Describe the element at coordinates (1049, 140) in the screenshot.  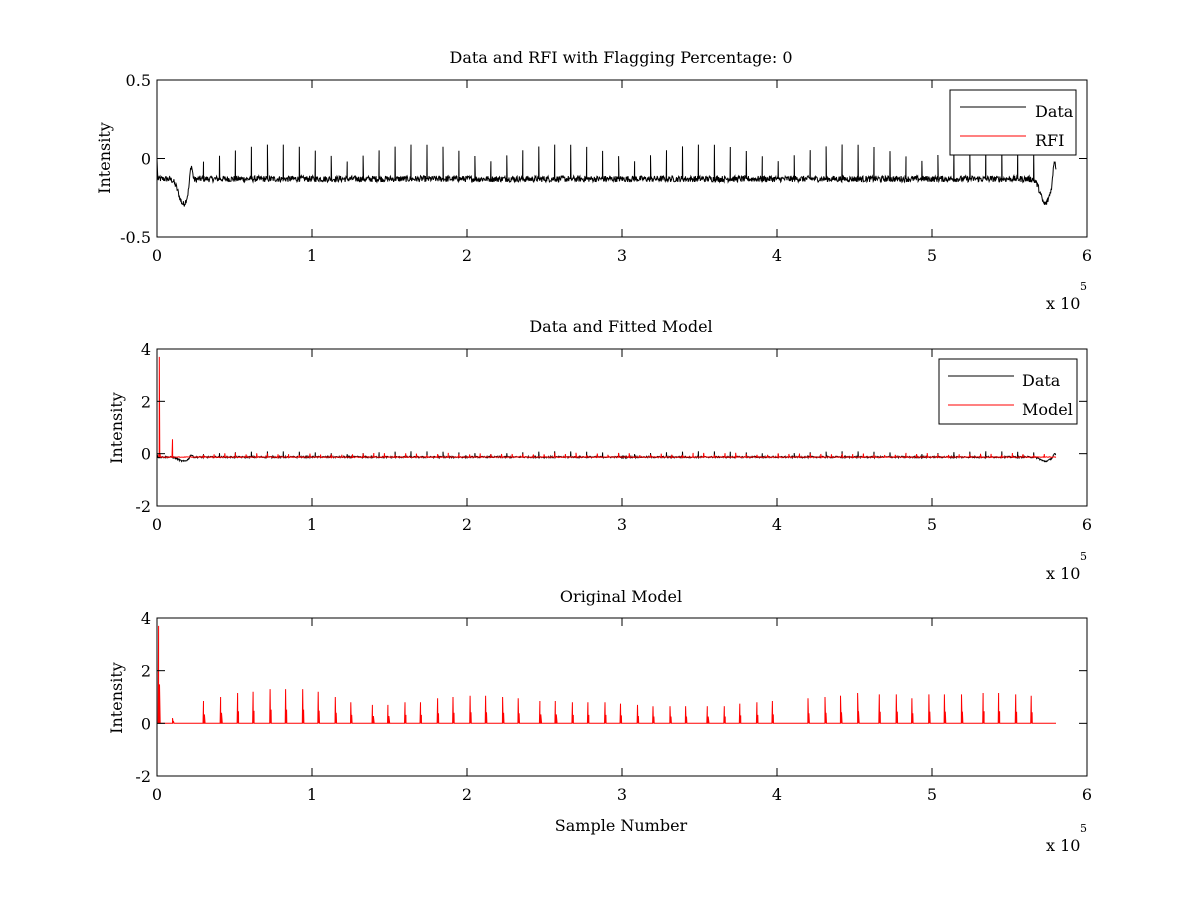
I see `panel-1-legend-label-rfi: RFI` at that location.